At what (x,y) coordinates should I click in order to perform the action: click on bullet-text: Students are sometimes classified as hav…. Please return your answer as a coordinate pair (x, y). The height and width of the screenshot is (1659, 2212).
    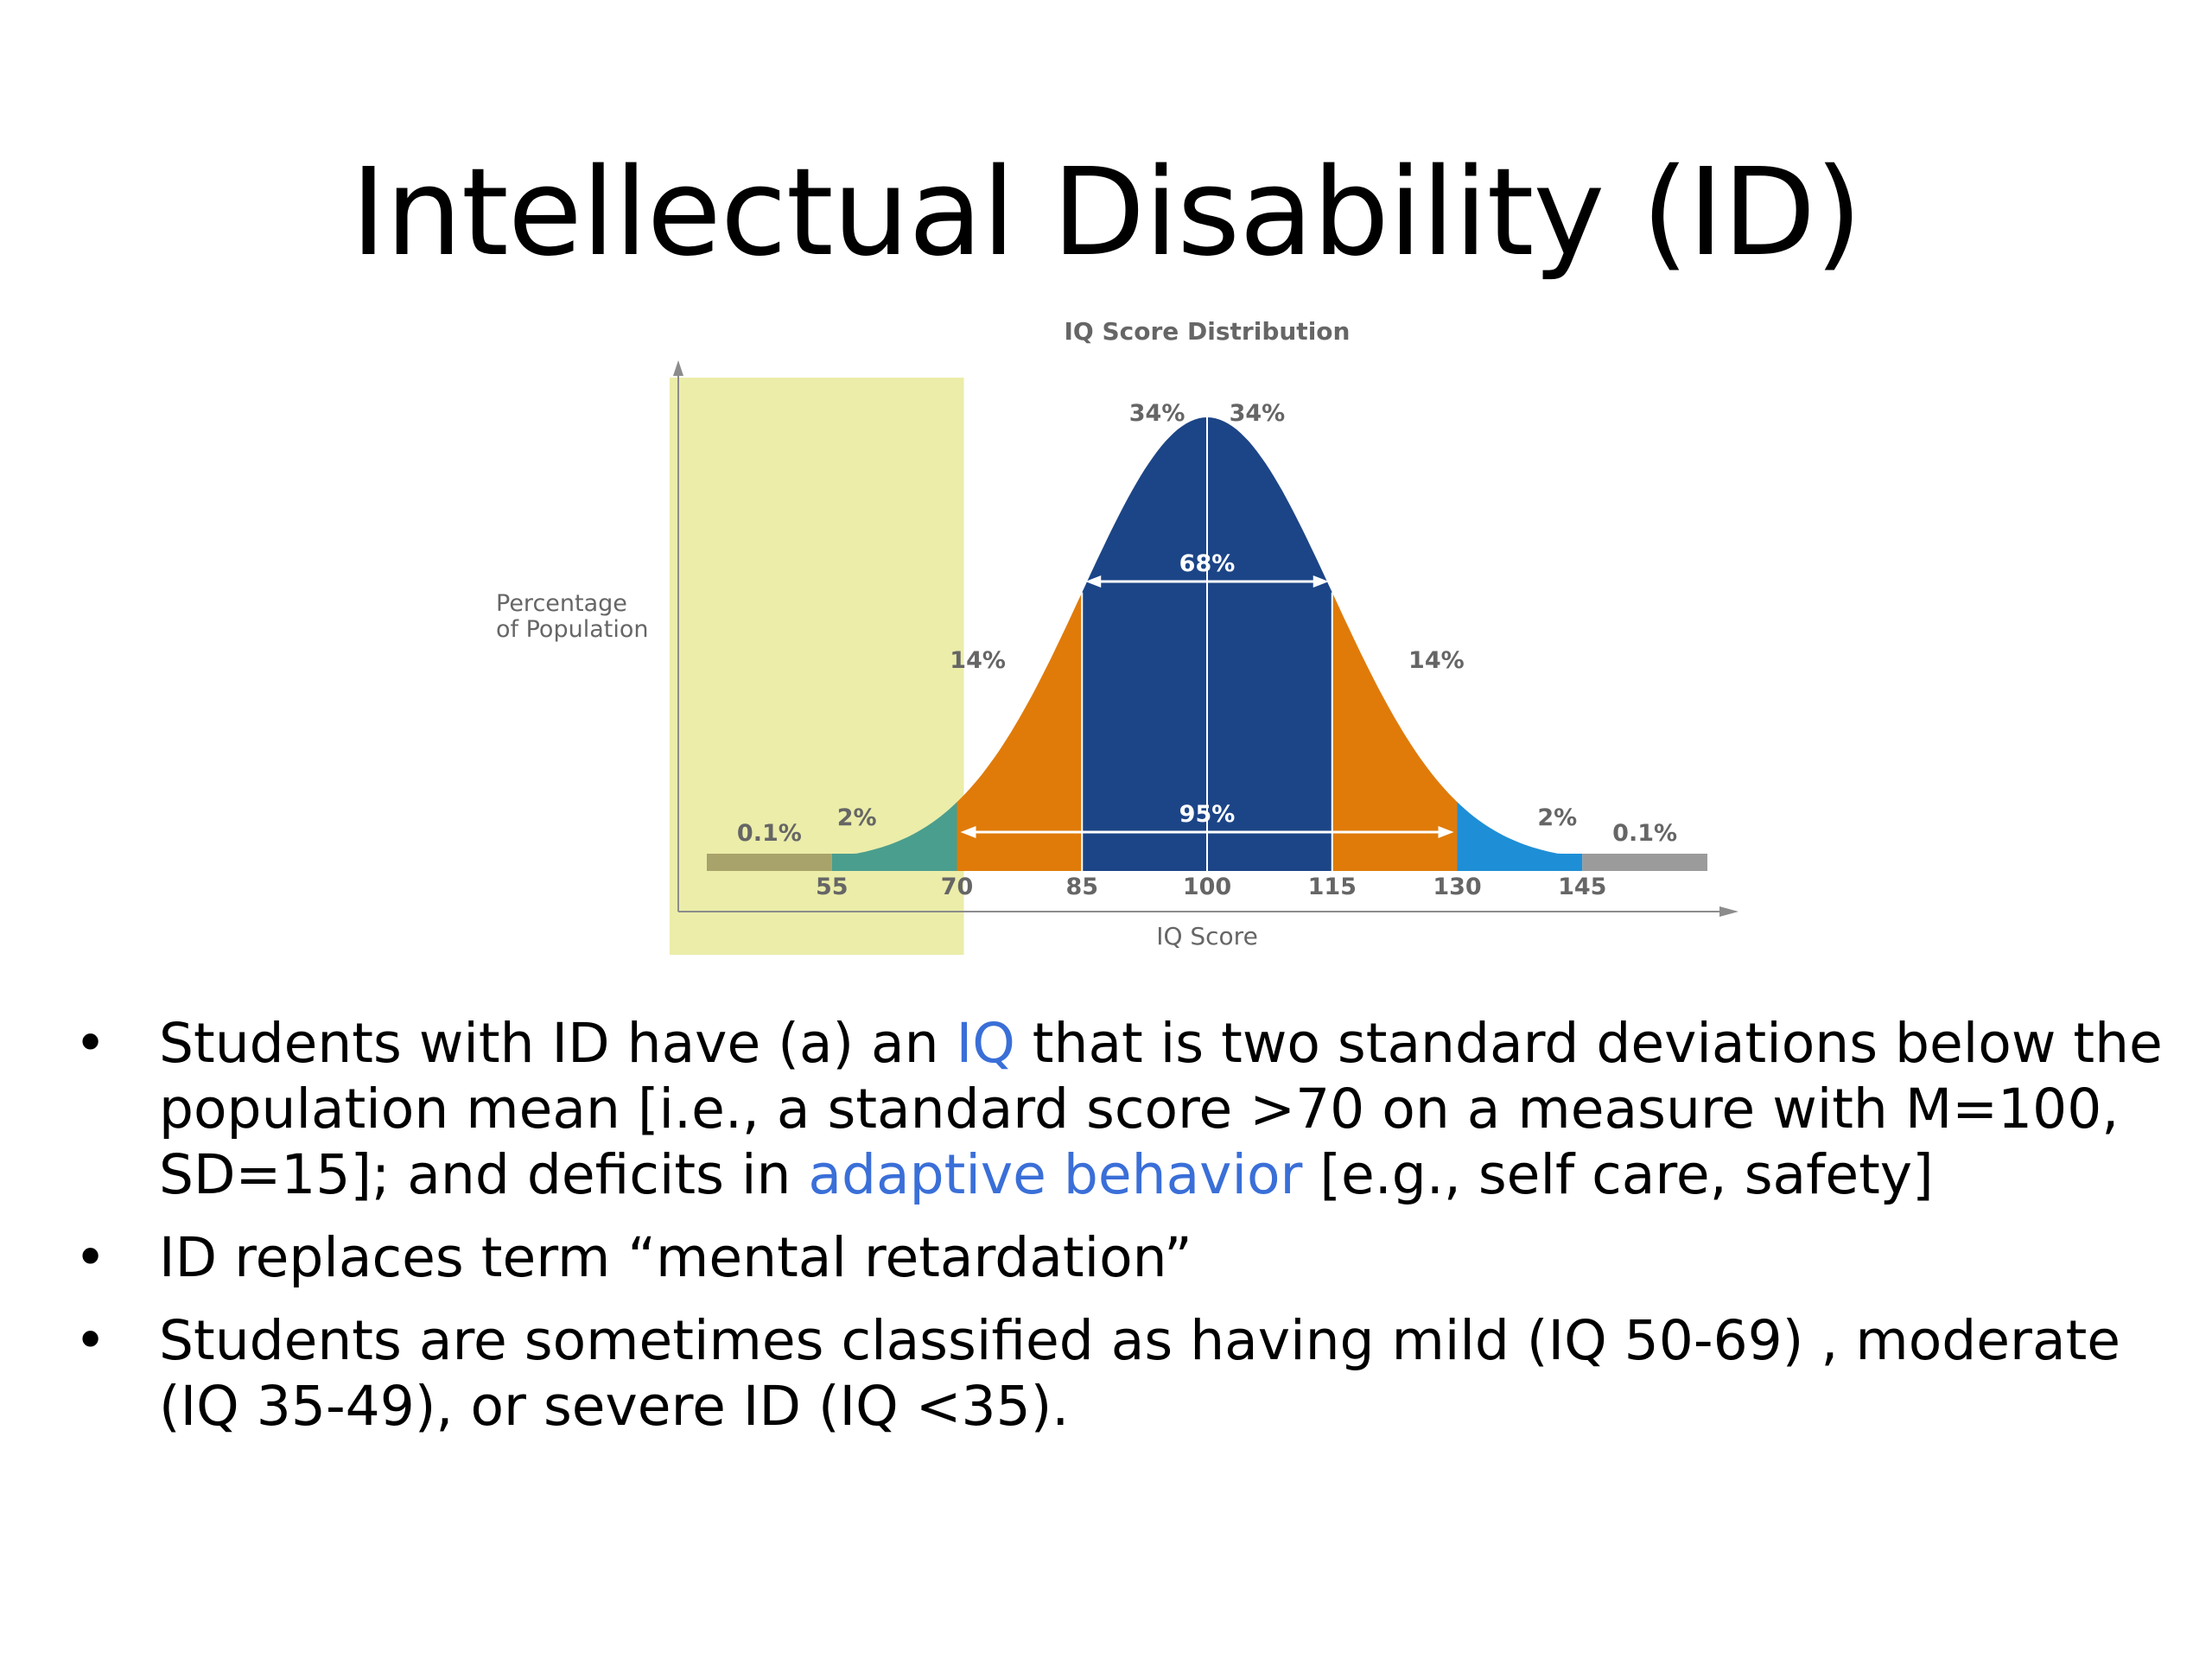
    Looking at the image, I should click on (1140, 1373).